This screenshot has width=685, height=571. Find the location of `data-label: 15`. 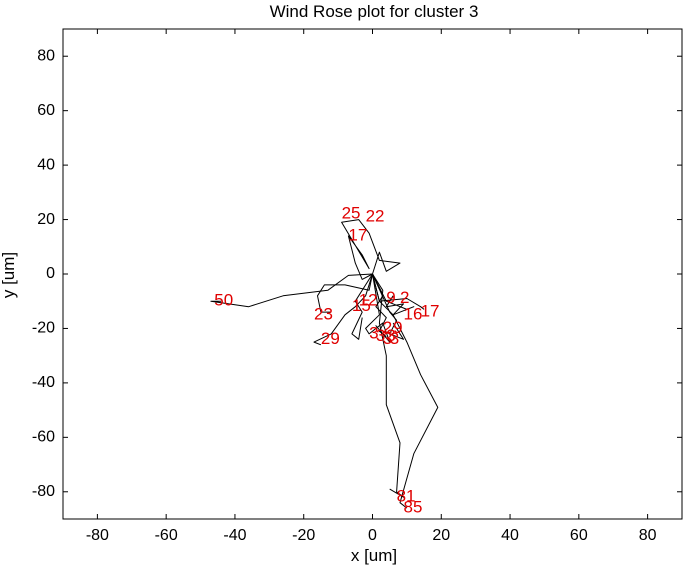

data-label: 15 is located at coordinates (361, 305).